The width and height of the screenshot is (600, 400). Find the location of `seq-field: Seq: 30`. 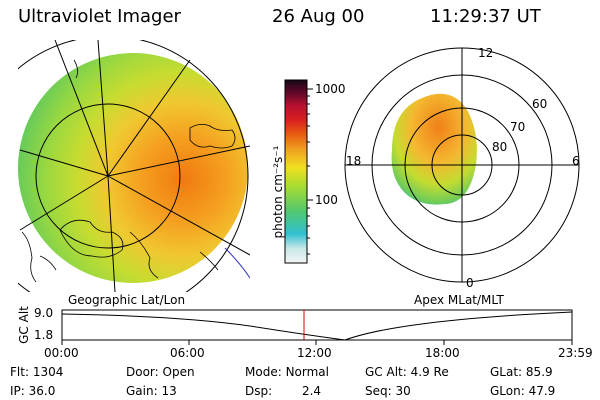

seq-field: Seq: 30 is located at coordinates (388, 391).